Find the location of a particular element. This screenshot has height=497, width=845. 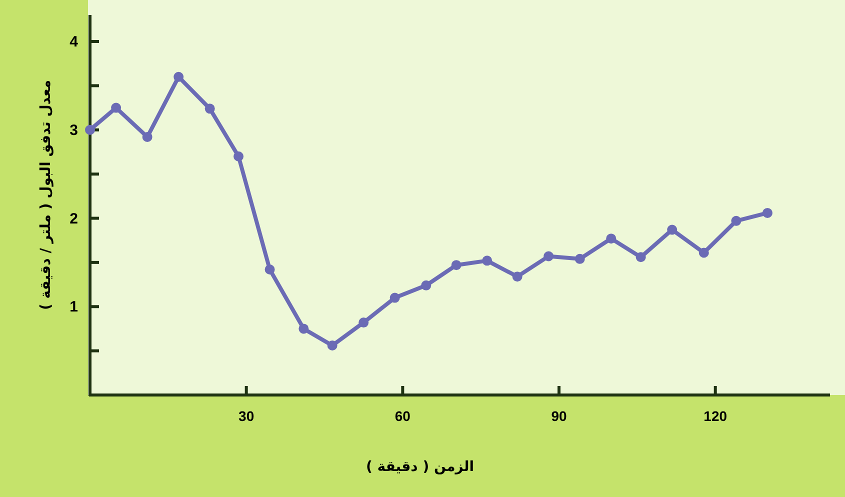

y-tick-label: 2 is located at coordinates (74, 219).